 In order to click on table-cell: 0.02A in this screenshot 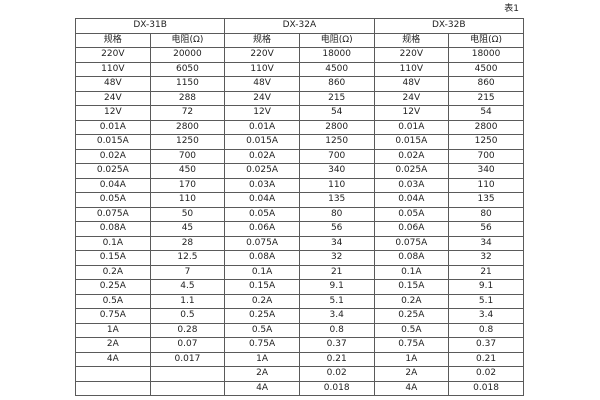, I will do `click(262, 156)`.